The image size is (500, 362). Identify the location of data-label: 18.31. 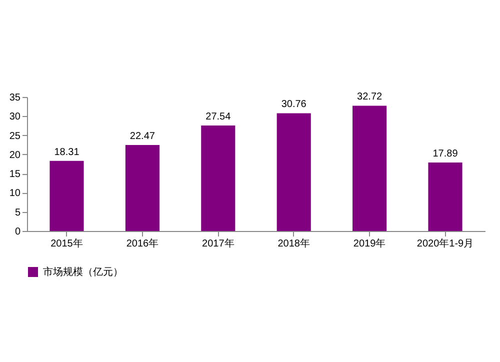
(67, 152).